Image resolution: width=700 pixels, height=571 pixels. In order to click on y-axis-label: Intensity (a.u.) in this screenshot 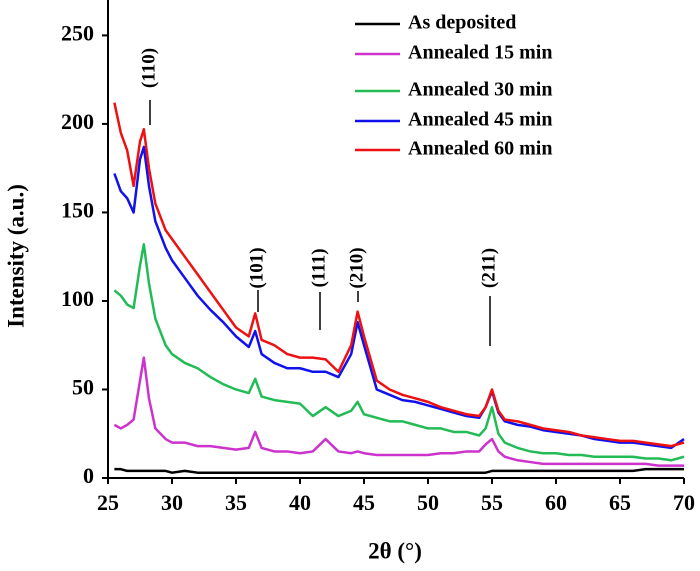, I will do `click(15, 256)`.